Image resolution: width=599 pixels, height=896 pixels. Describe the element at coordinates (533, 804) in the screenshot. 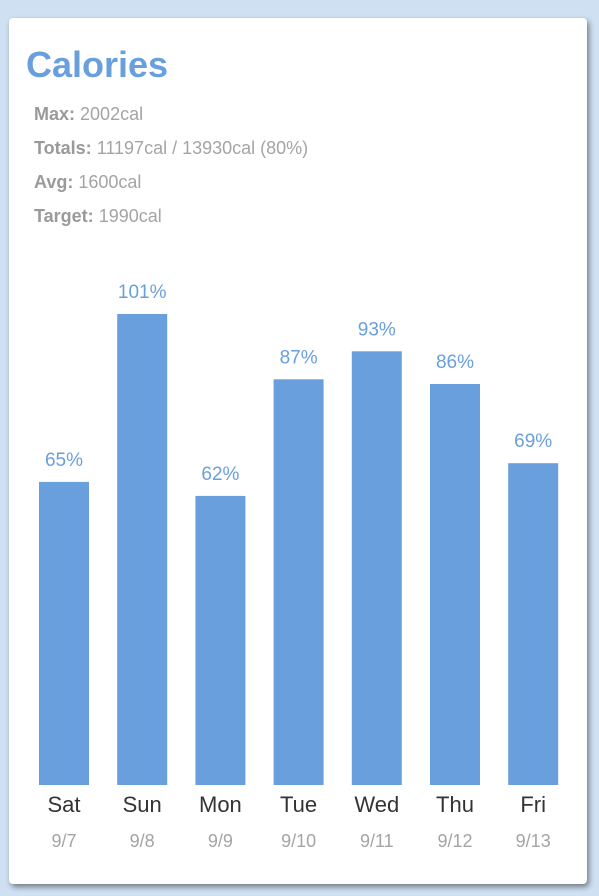

I see `x-tick-day-label: Fri` at that location.